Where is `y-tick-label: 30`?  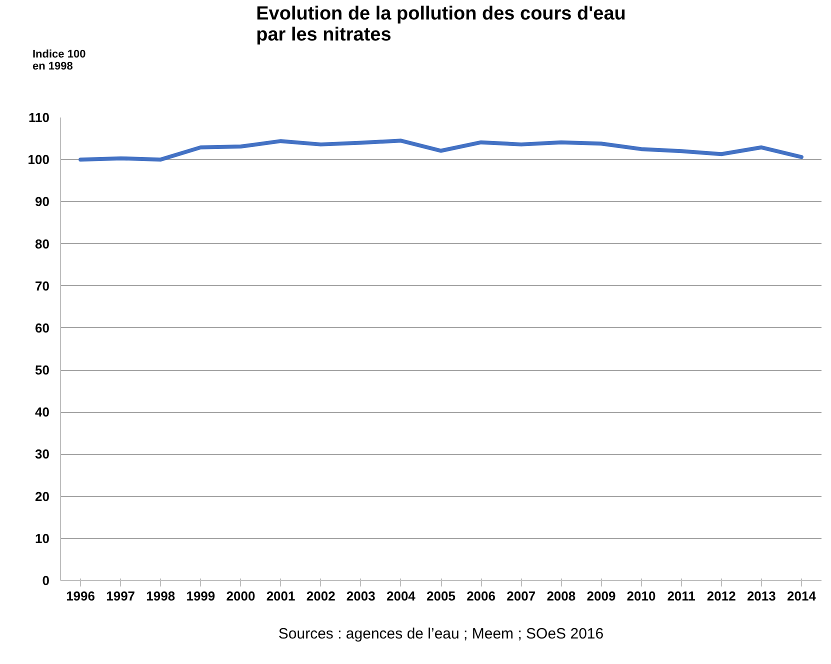 y-tick-label: 30 is located at coordinates (42, 454).